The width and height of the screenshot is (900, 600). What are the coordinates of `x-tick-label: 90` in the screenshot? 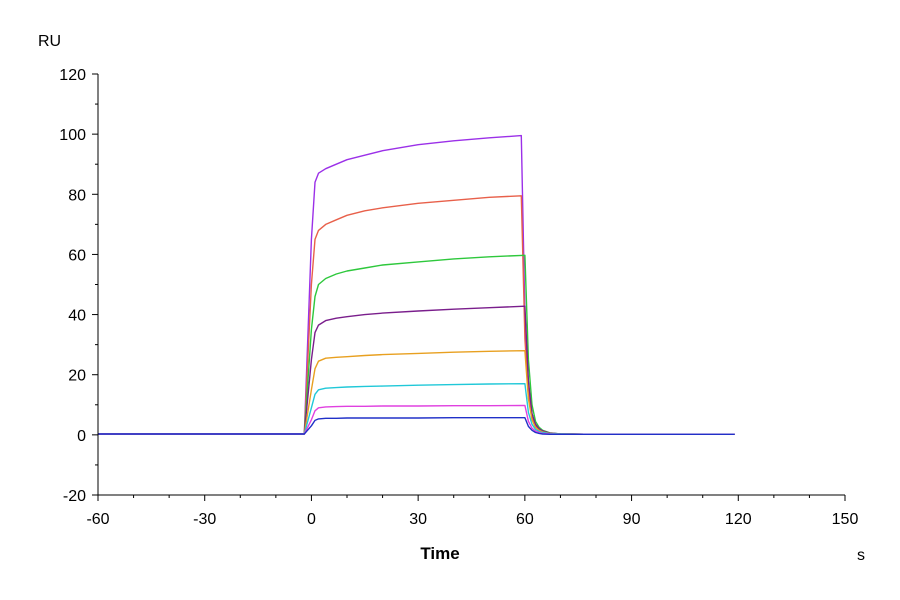 It's located at (632, 519).